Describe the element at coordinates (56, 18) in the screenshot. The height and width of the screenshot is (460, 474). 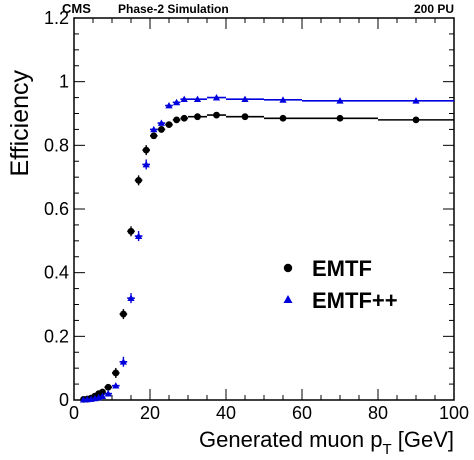
I see `y-tick-label: 1.2` at that location.